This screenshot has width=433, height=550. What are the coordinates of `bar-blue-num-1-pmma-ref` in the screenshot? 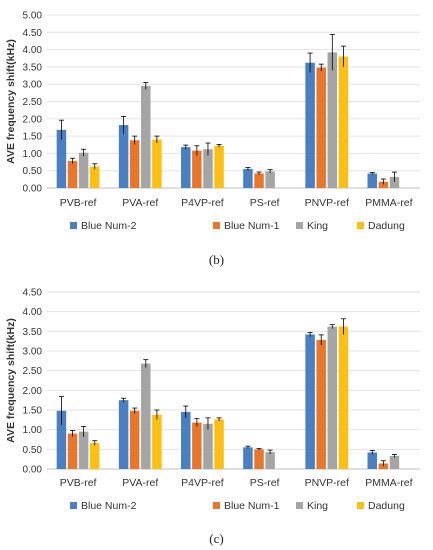 It's located at (383, 184).